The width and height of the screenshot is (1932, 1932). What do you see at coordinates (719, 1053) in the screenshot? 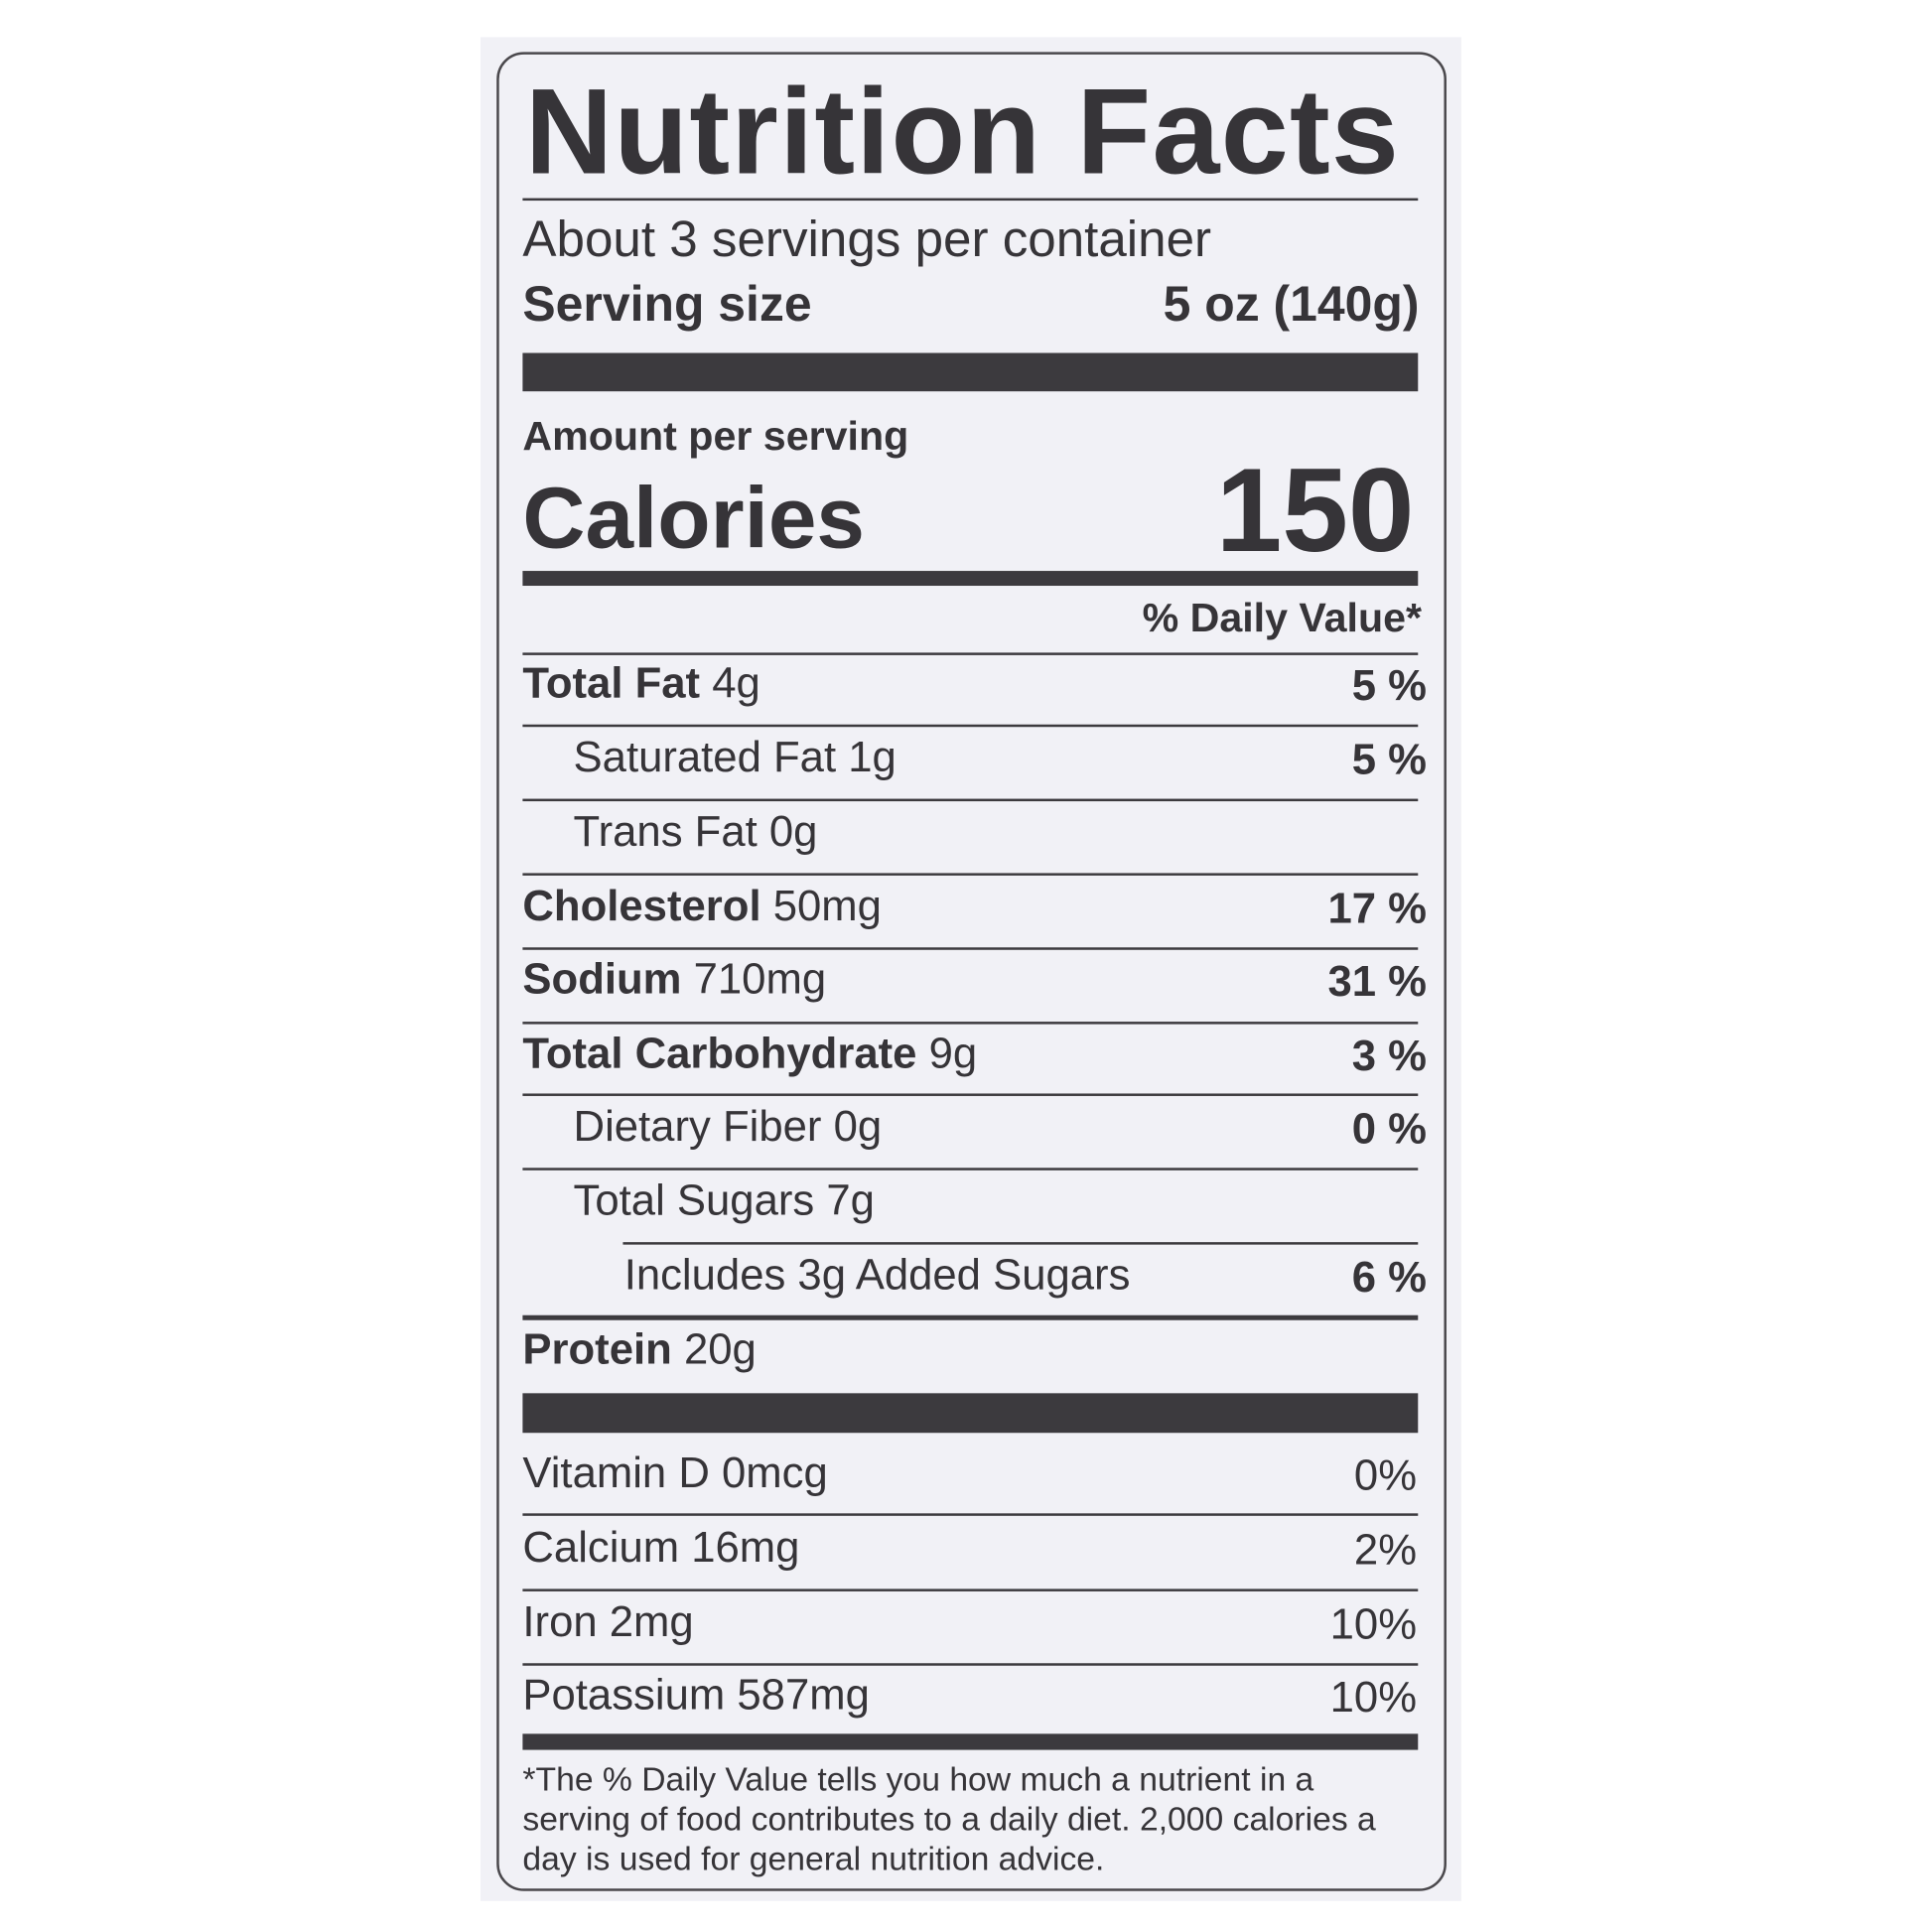
I see `nutrient-name: Total Carbohydrate` at bounding box center [719, 1053].